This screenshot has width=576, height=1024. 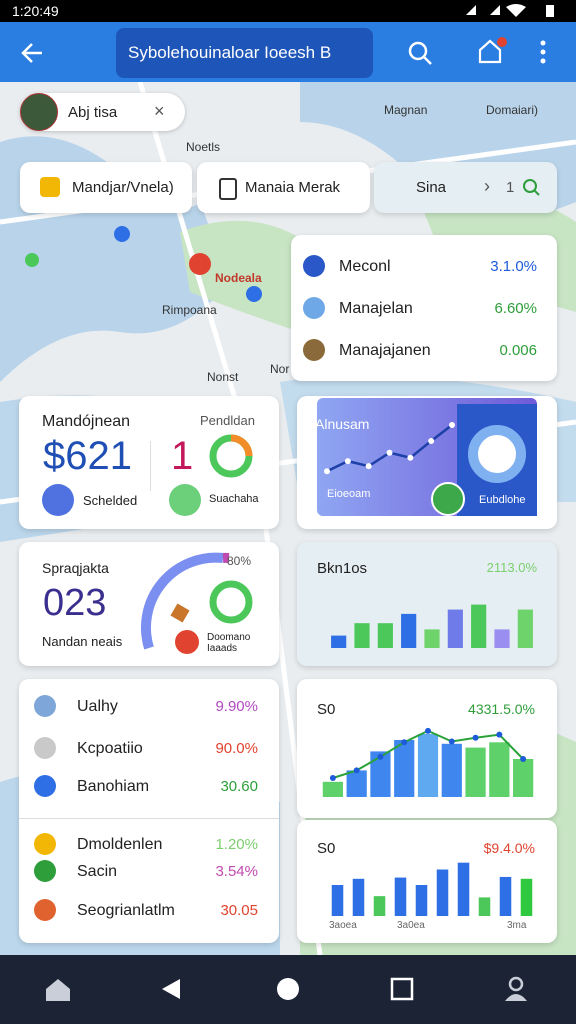 What do you see at coordinates (110, 500) in the screenshot?
I see `badge-text: Schelded` at bounding box center [110, 500].